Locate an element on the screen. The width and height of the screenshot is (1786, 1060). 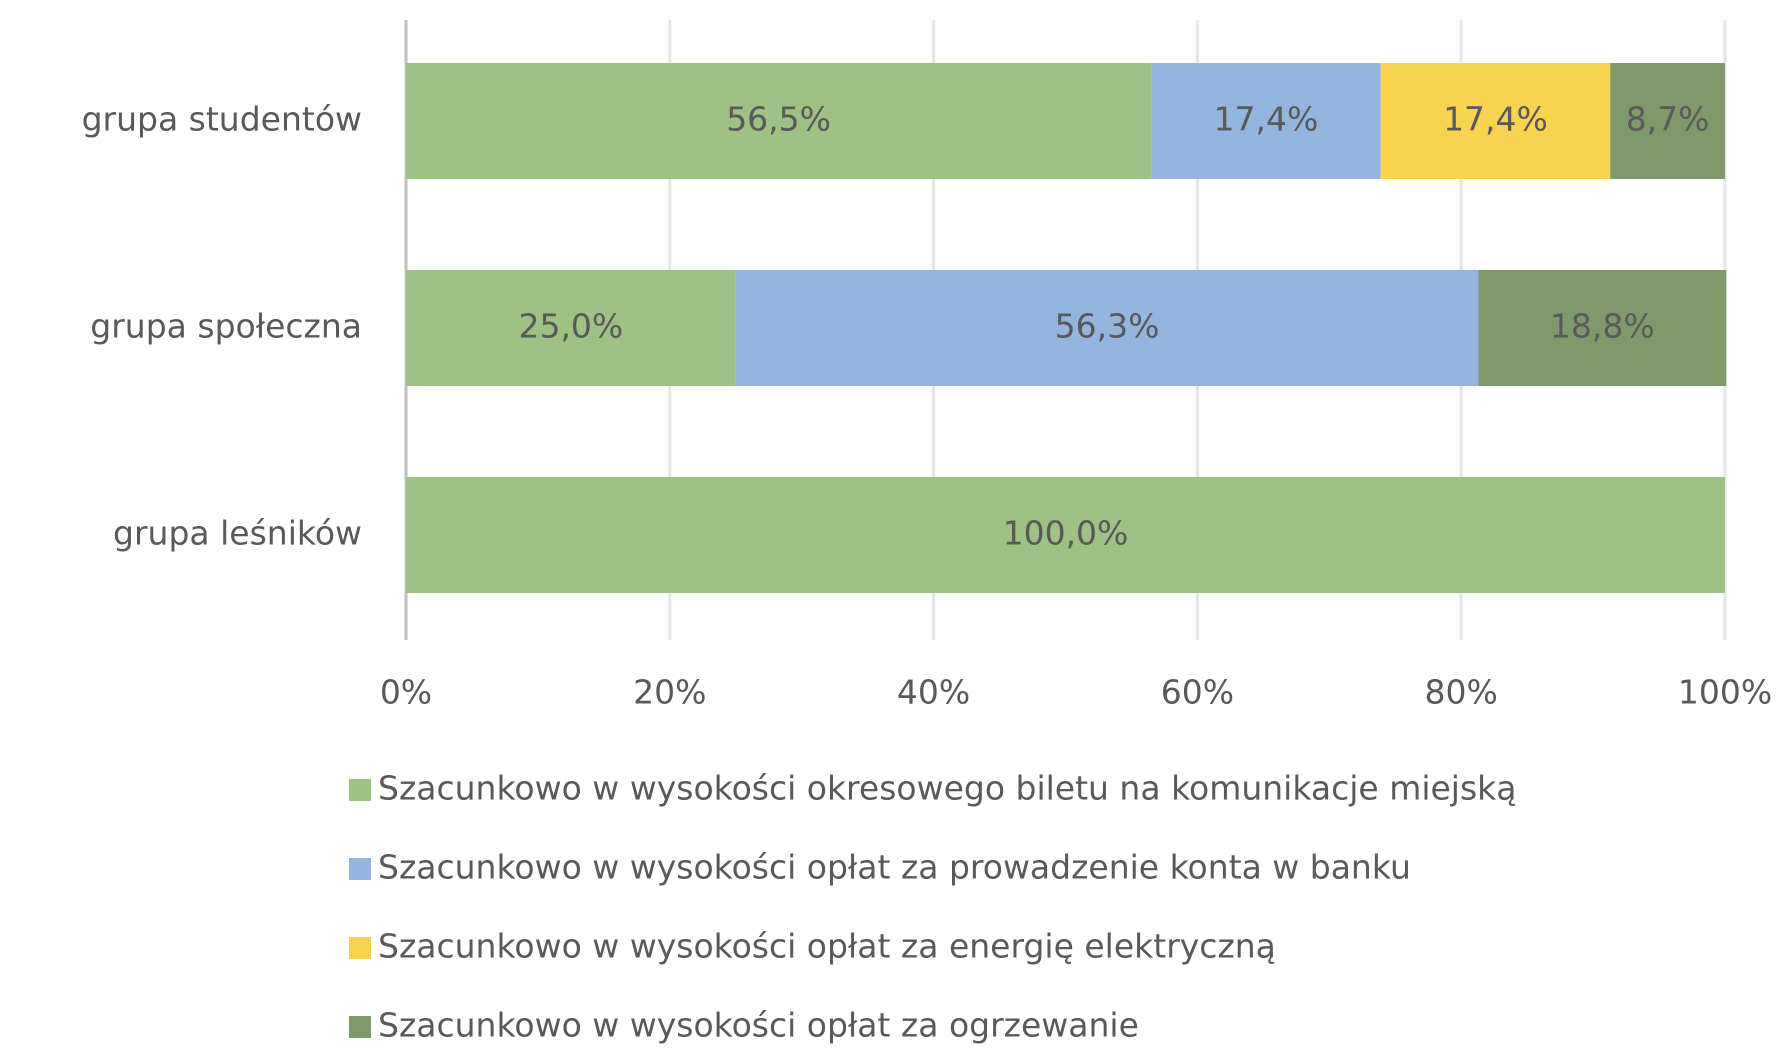
x-tick-label: 60% is located at coordinates (1197, 692).